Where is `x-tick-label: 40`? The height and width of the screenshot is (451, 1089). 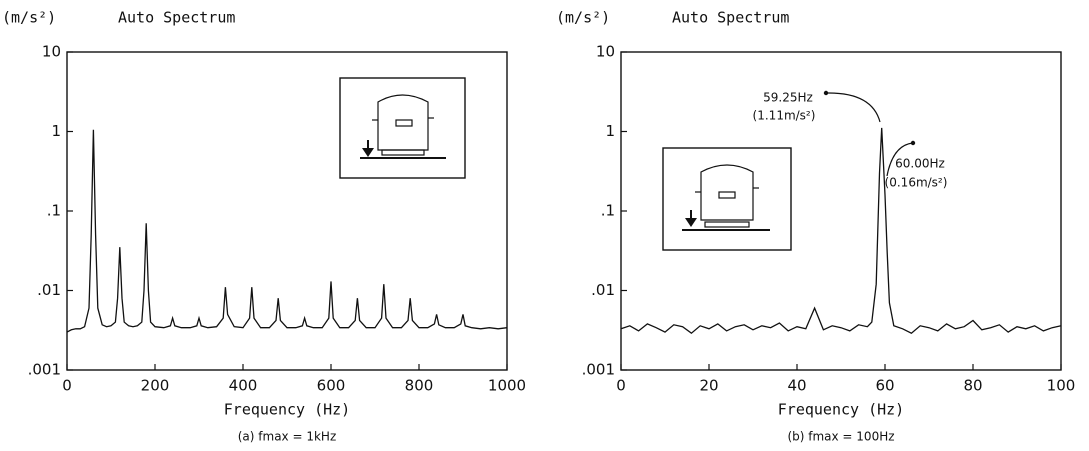 x-tick-label: 40 is located at coordinates (796, 386).